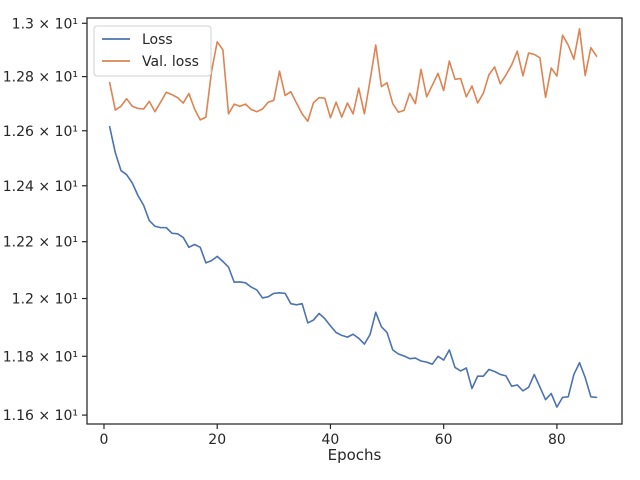  Describe the element at coordinates (355, 455) in the screenshot. I see `x-axis-label: Epochs` at that location.